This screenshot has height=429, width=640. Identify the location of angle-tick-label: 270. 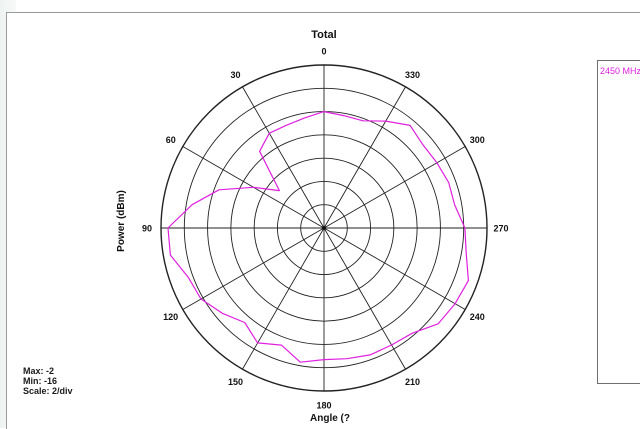
(500, 229).